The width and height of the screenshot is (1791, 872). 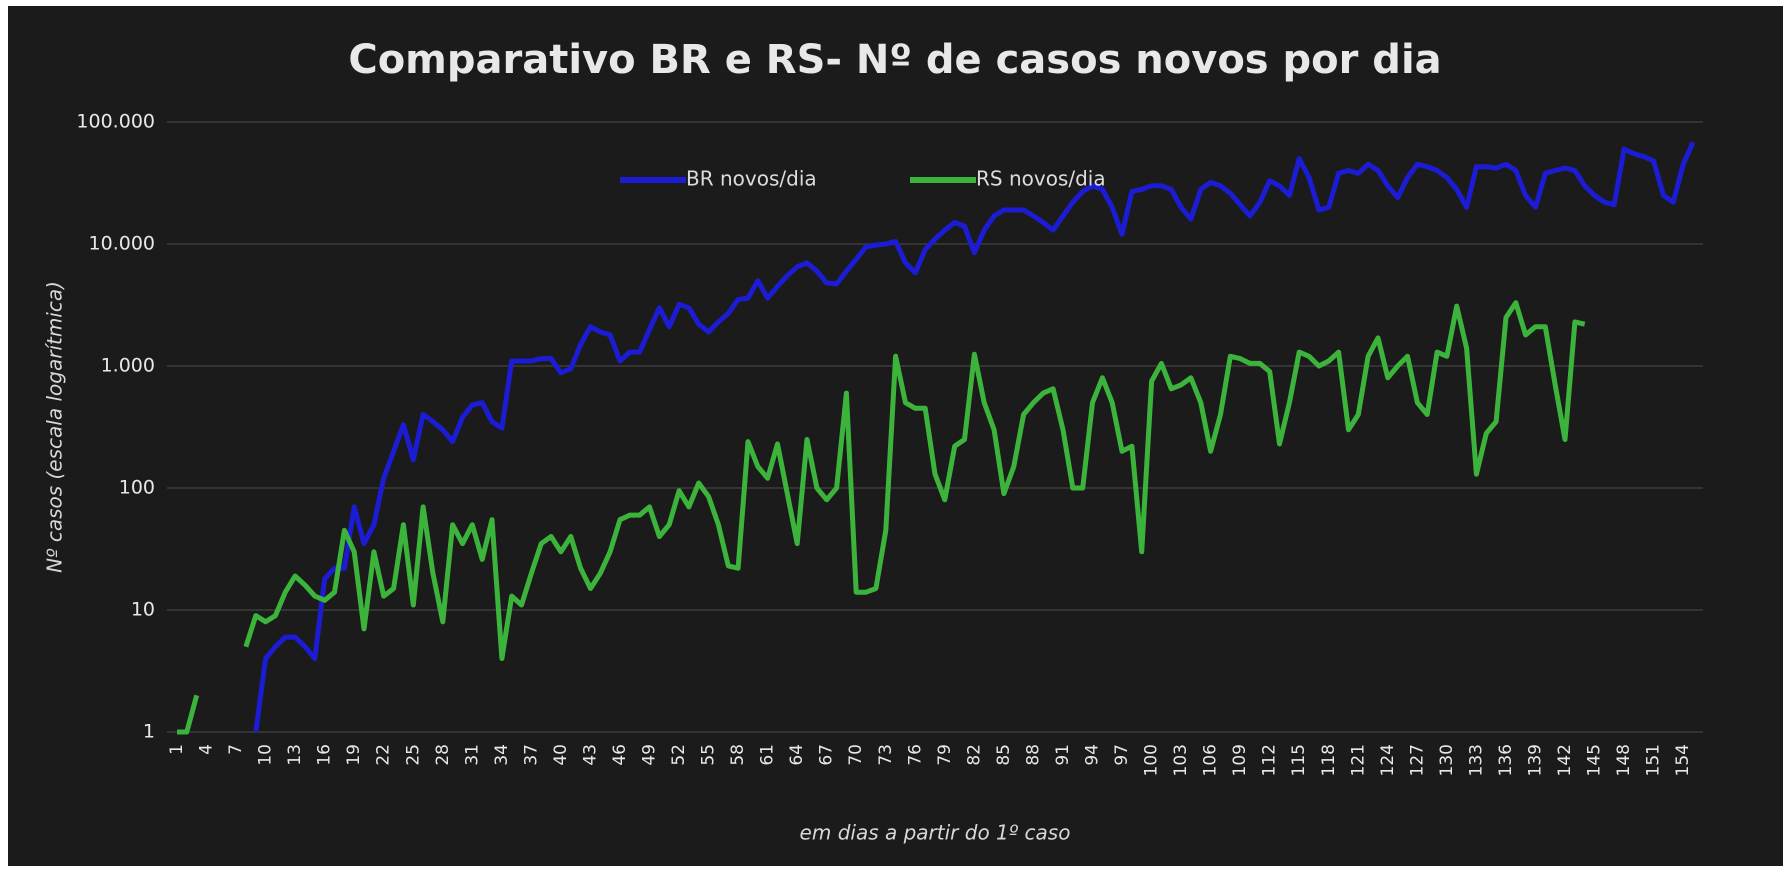 What do you see at coordinates (1004, 755) in the screenshot?
I see `x-tick-label: 85` at bounding box center [1004, 755].